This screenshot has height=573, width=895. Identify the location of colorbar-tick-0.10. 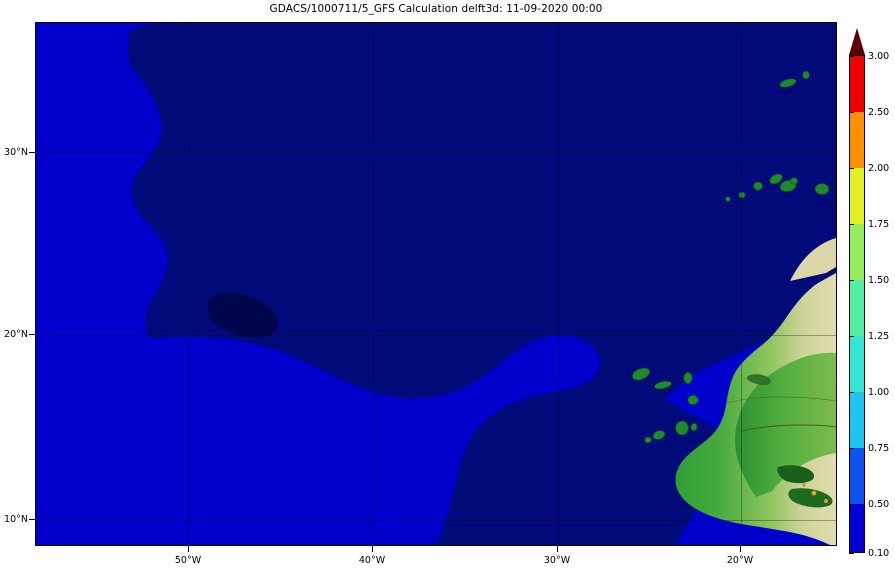
(851, 553).